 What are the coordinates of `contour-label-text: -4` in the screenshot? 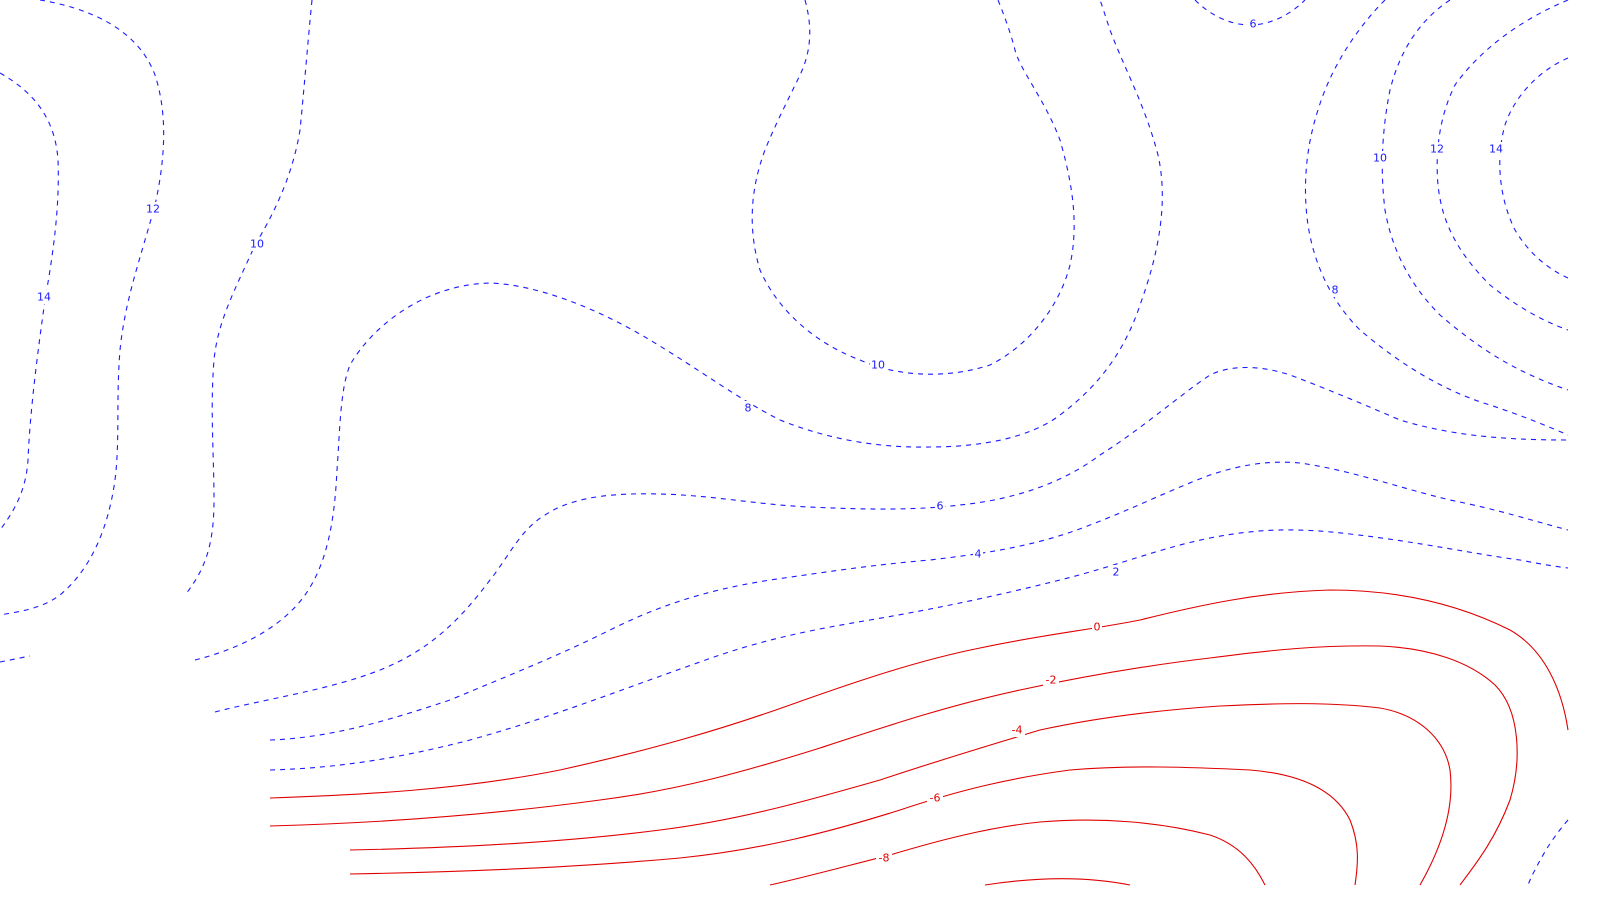 It's located at (1017, 730).